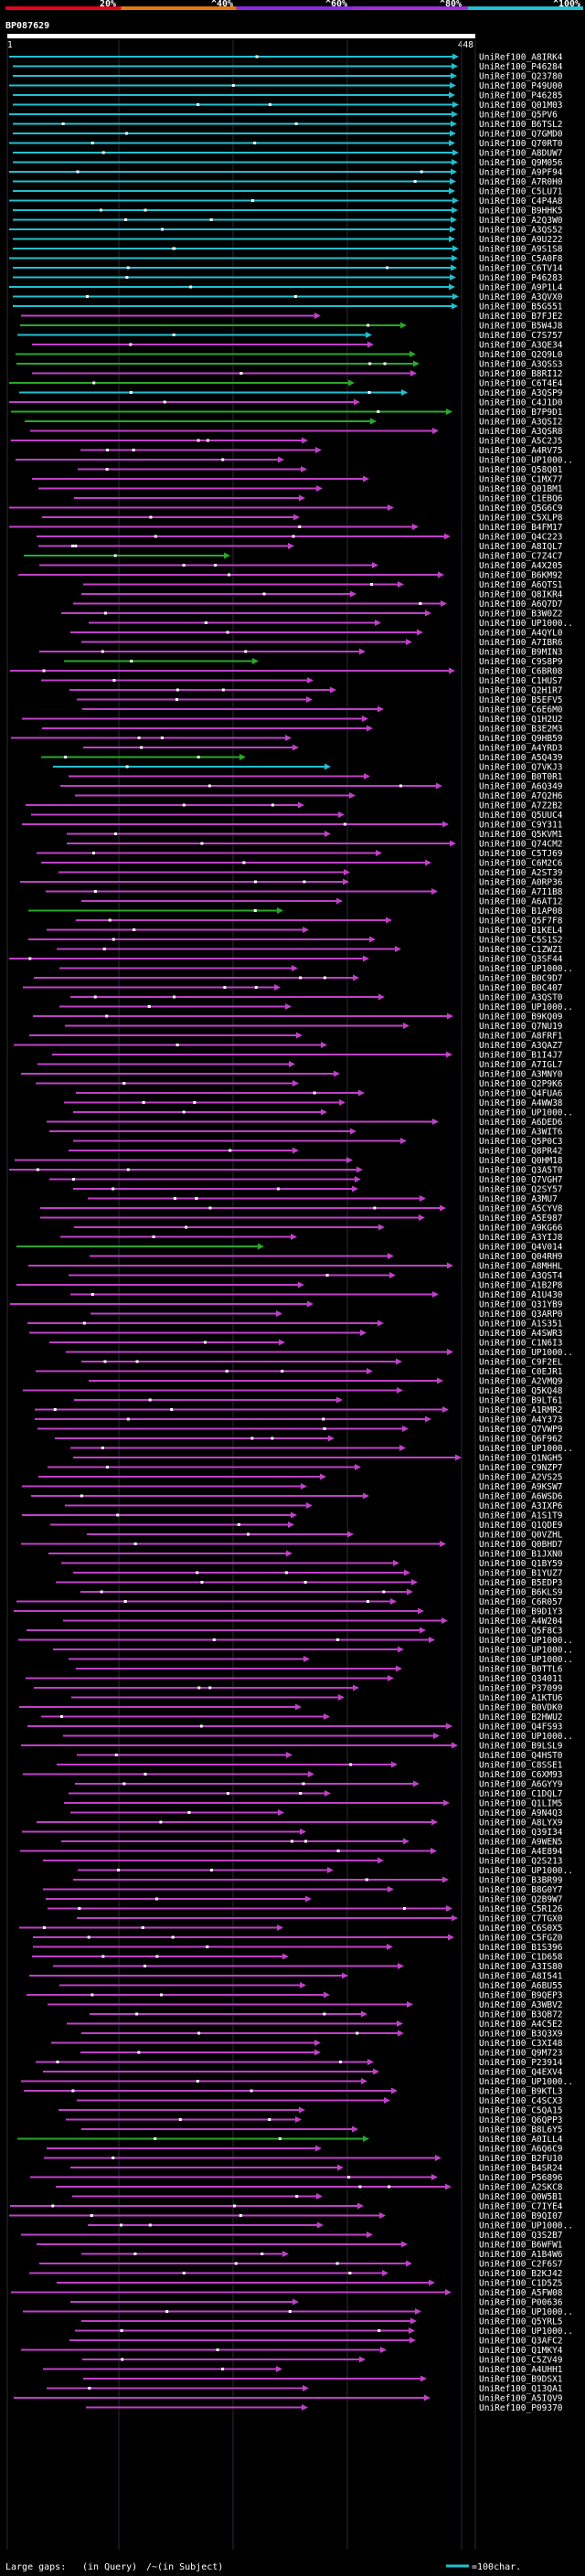 The image size is (585, 2576). Describe the element at coordinates (521, 1679) in the screenshot. I see `hit-label: UniRef100_Q34011` at that location.